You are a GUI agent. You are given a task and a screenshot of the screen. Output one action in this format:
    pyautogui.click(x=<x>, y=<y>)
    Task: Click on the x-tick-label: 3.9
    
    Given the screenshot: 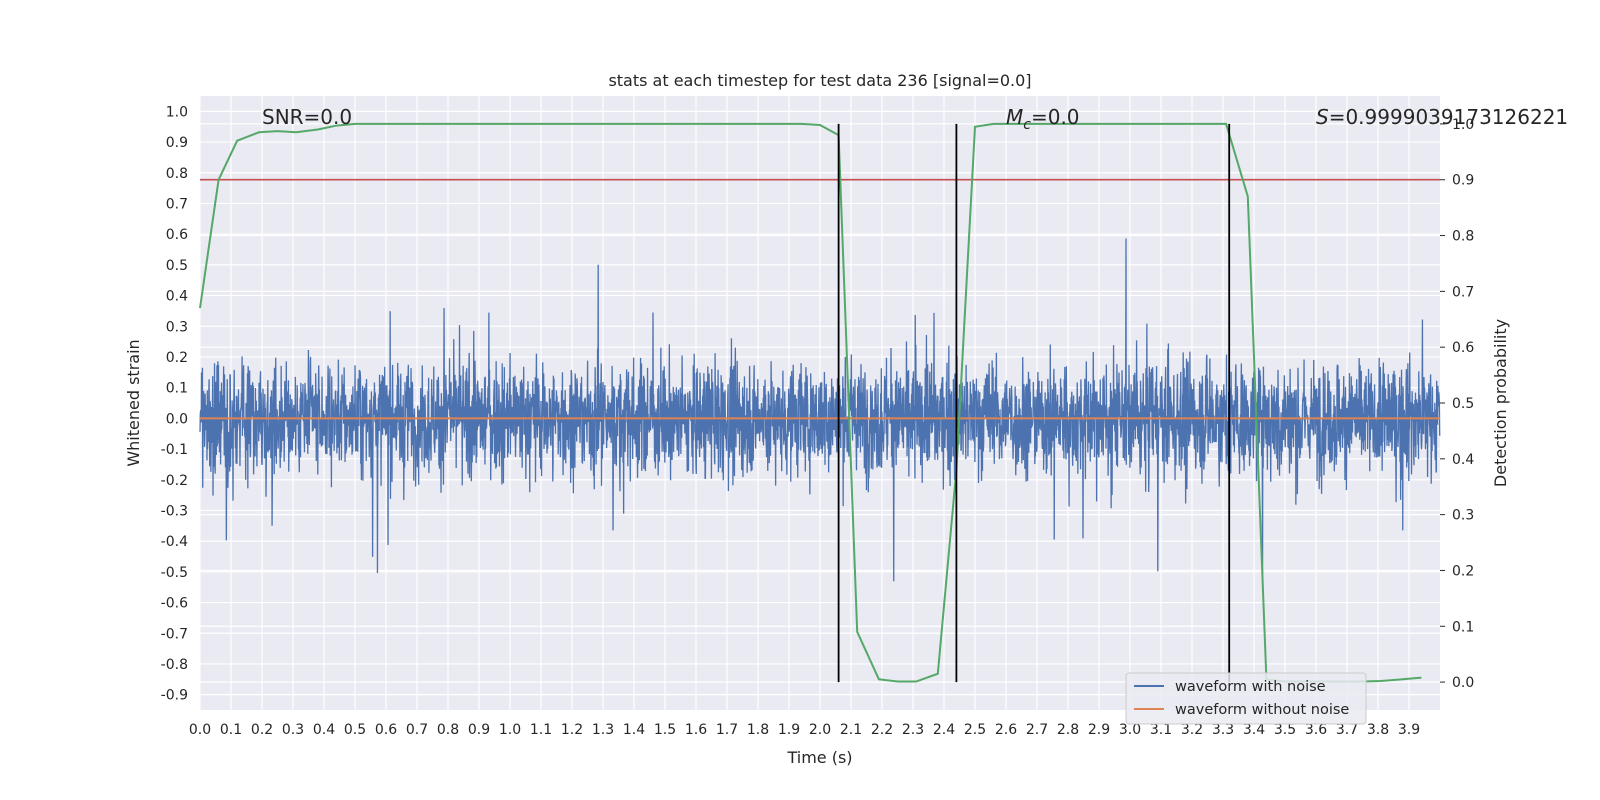 What is the action you would take?
    pyautogui.click(x=1409, y=730)
    